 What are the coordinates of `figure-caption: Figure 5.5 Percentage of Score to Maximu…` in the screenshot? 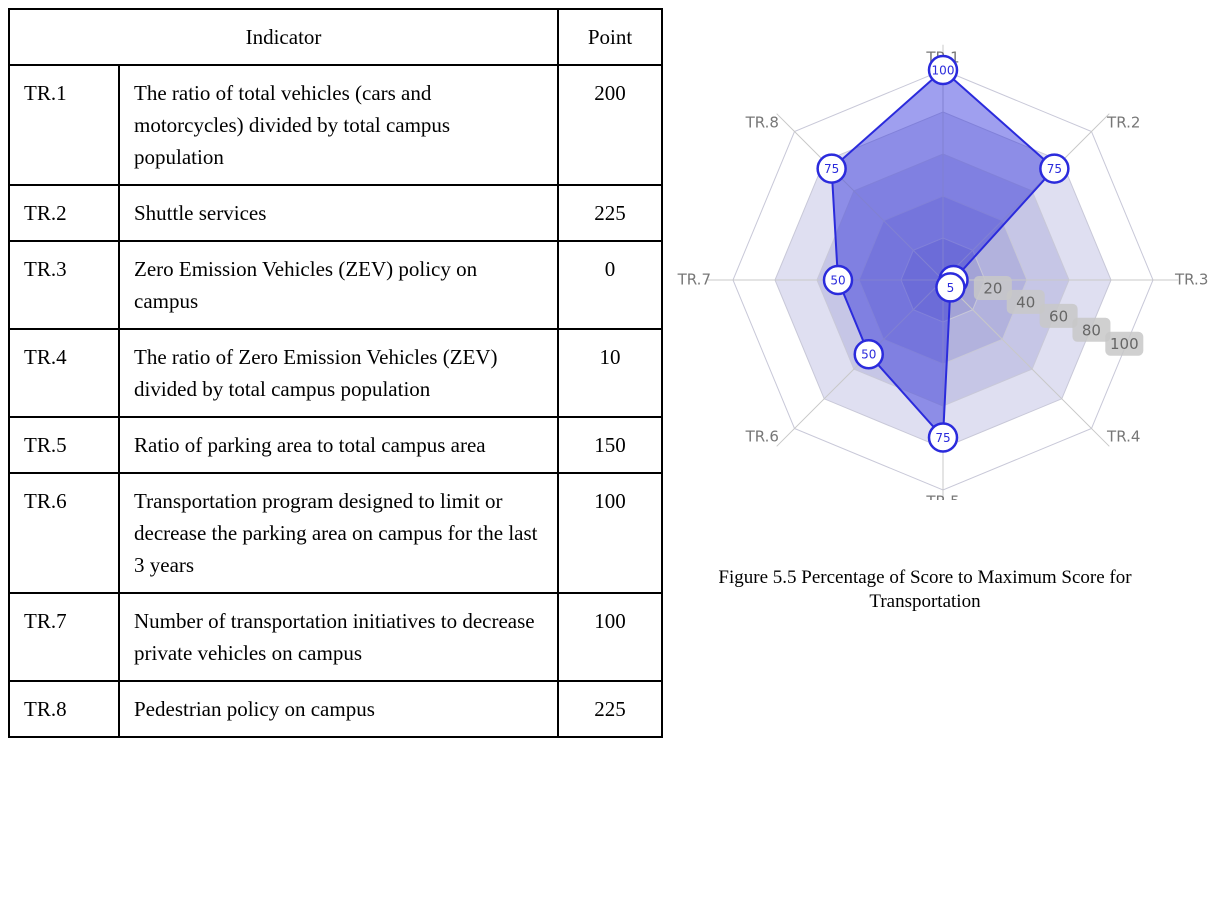 It's located at (925, 589).